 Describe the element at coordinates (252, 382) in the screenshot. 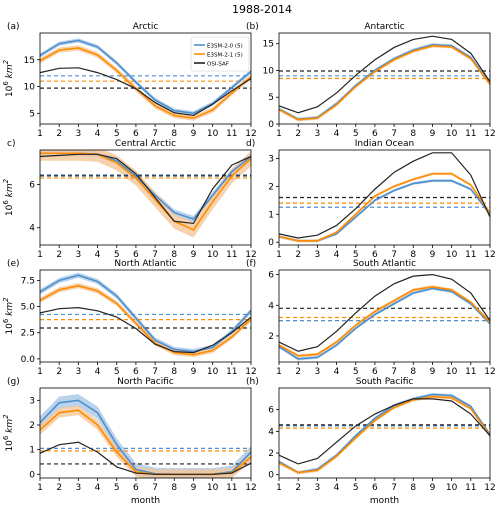

I see `panel-label: (h)` at that location.